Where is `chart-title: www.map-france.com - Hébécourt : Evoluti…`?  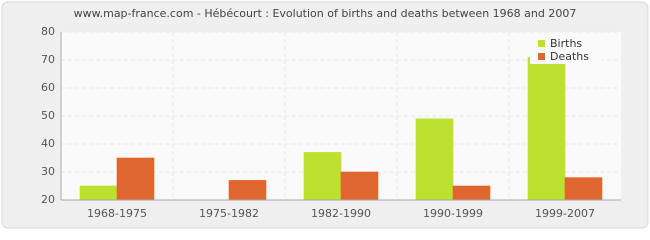 chart-title: www.map-france.com - Hébécourt : Evoluti… is located at coordinates (325, 13).